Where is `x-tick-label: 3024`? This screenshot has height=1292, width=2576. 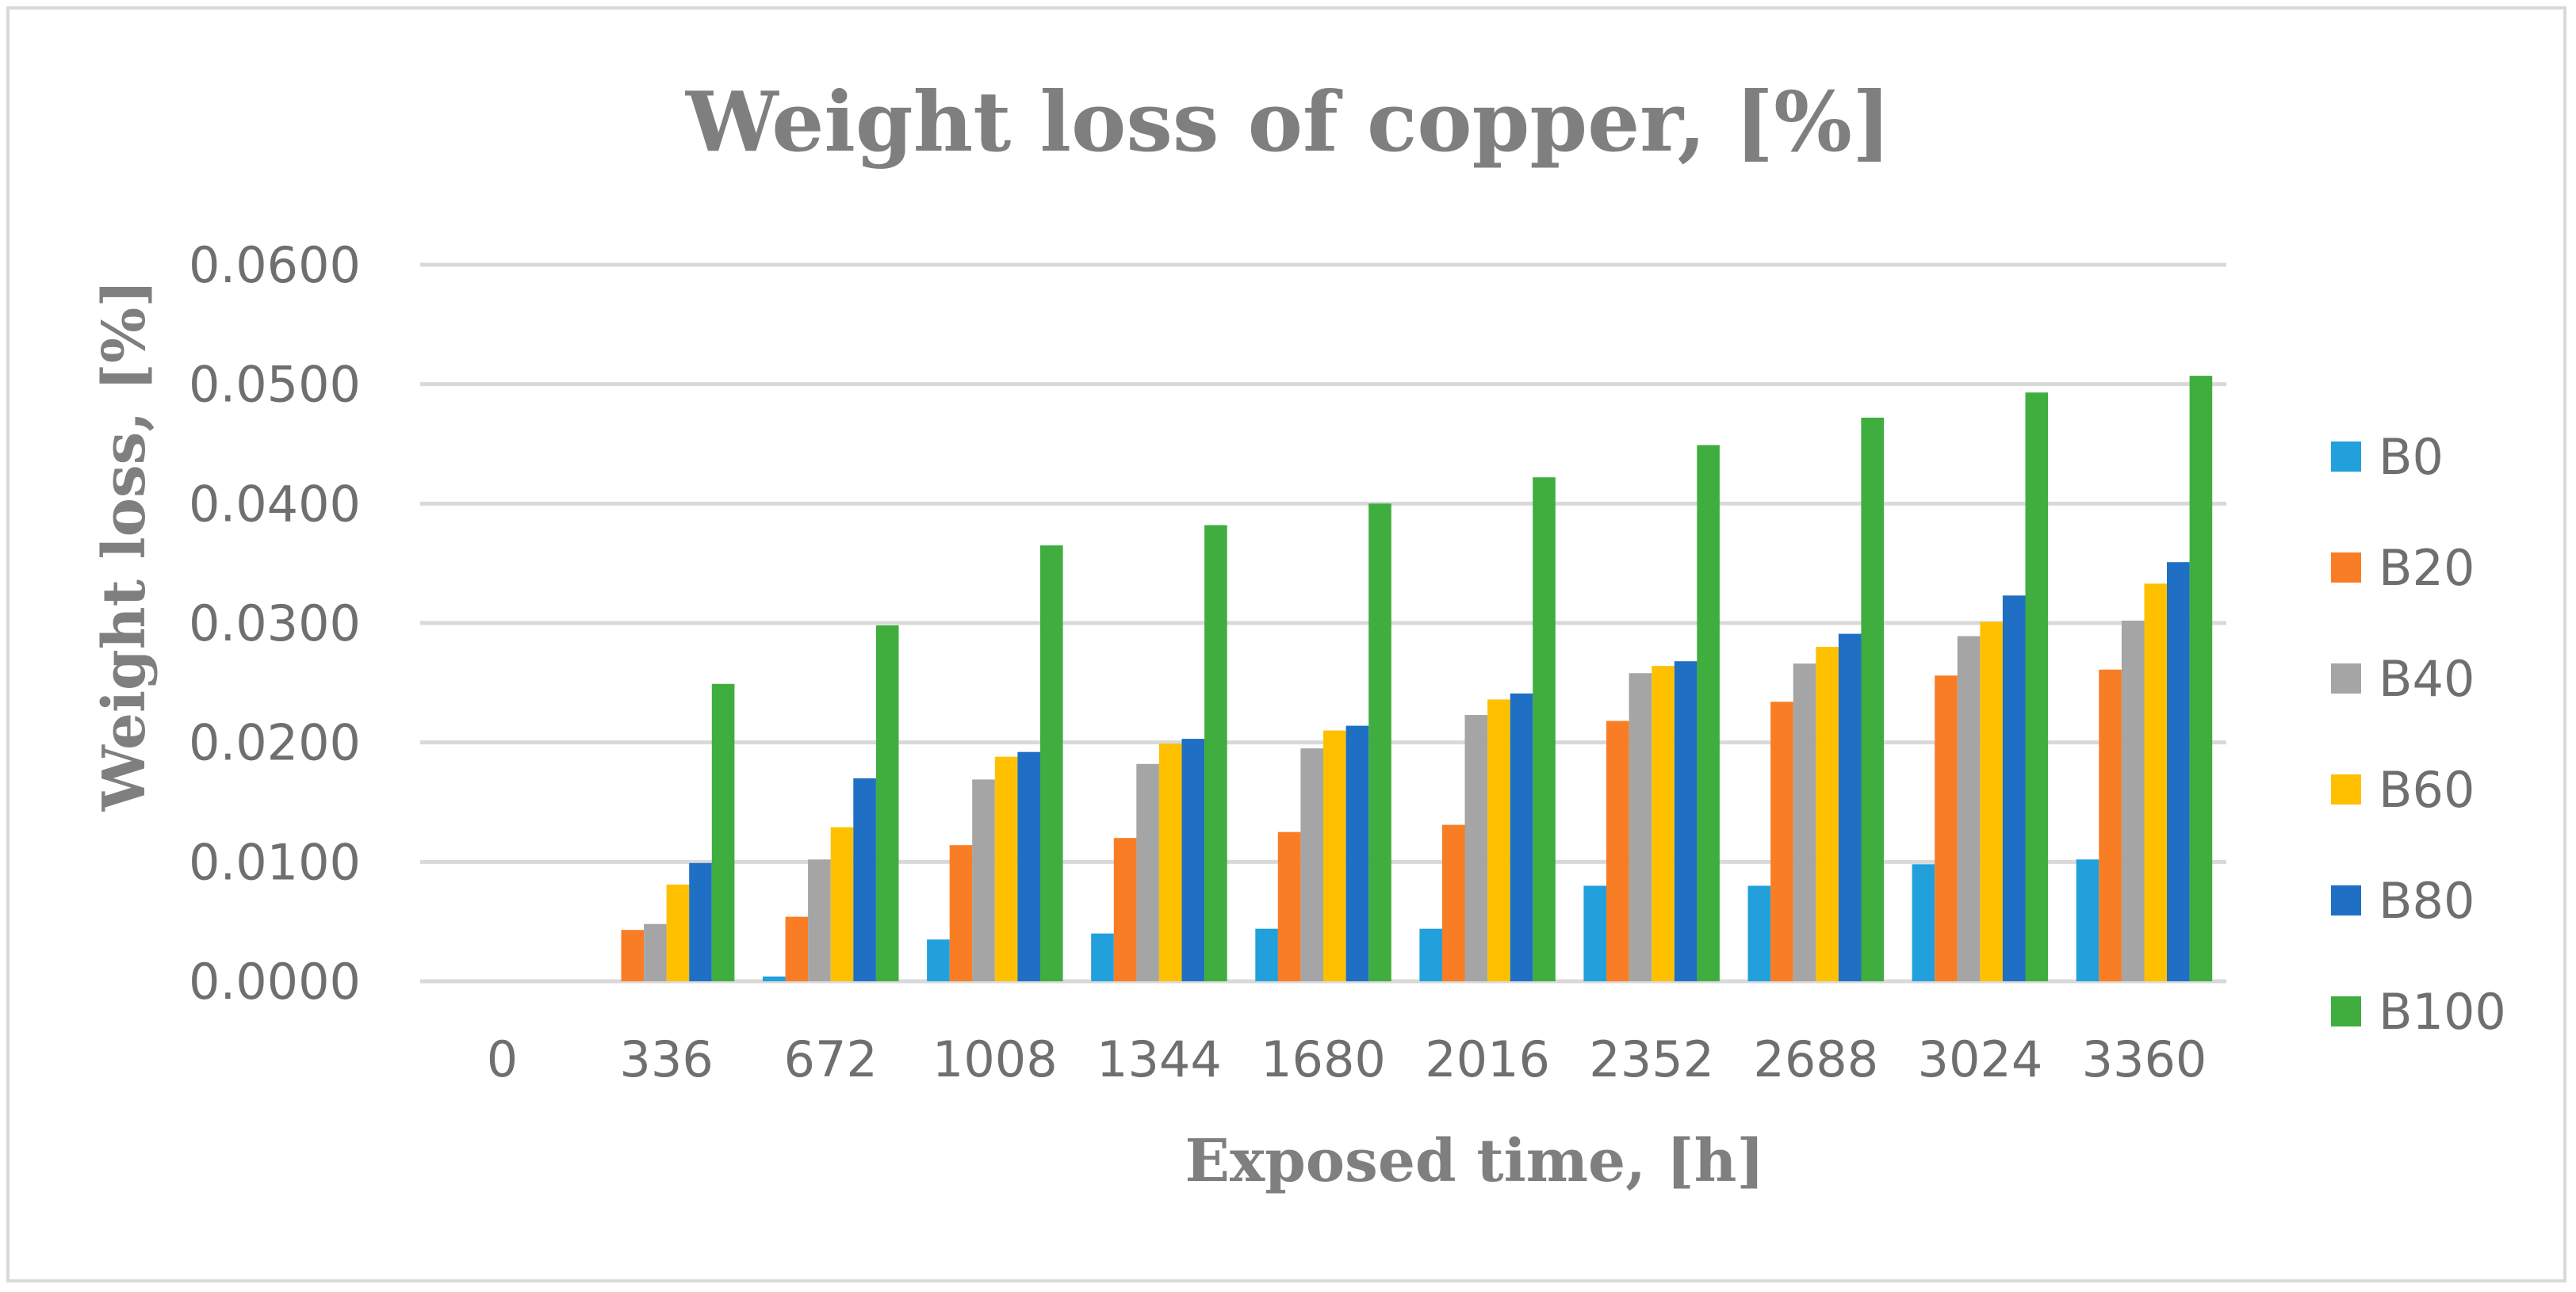 x-tick-label: 3024 is located at coordinates (1980, 1059).